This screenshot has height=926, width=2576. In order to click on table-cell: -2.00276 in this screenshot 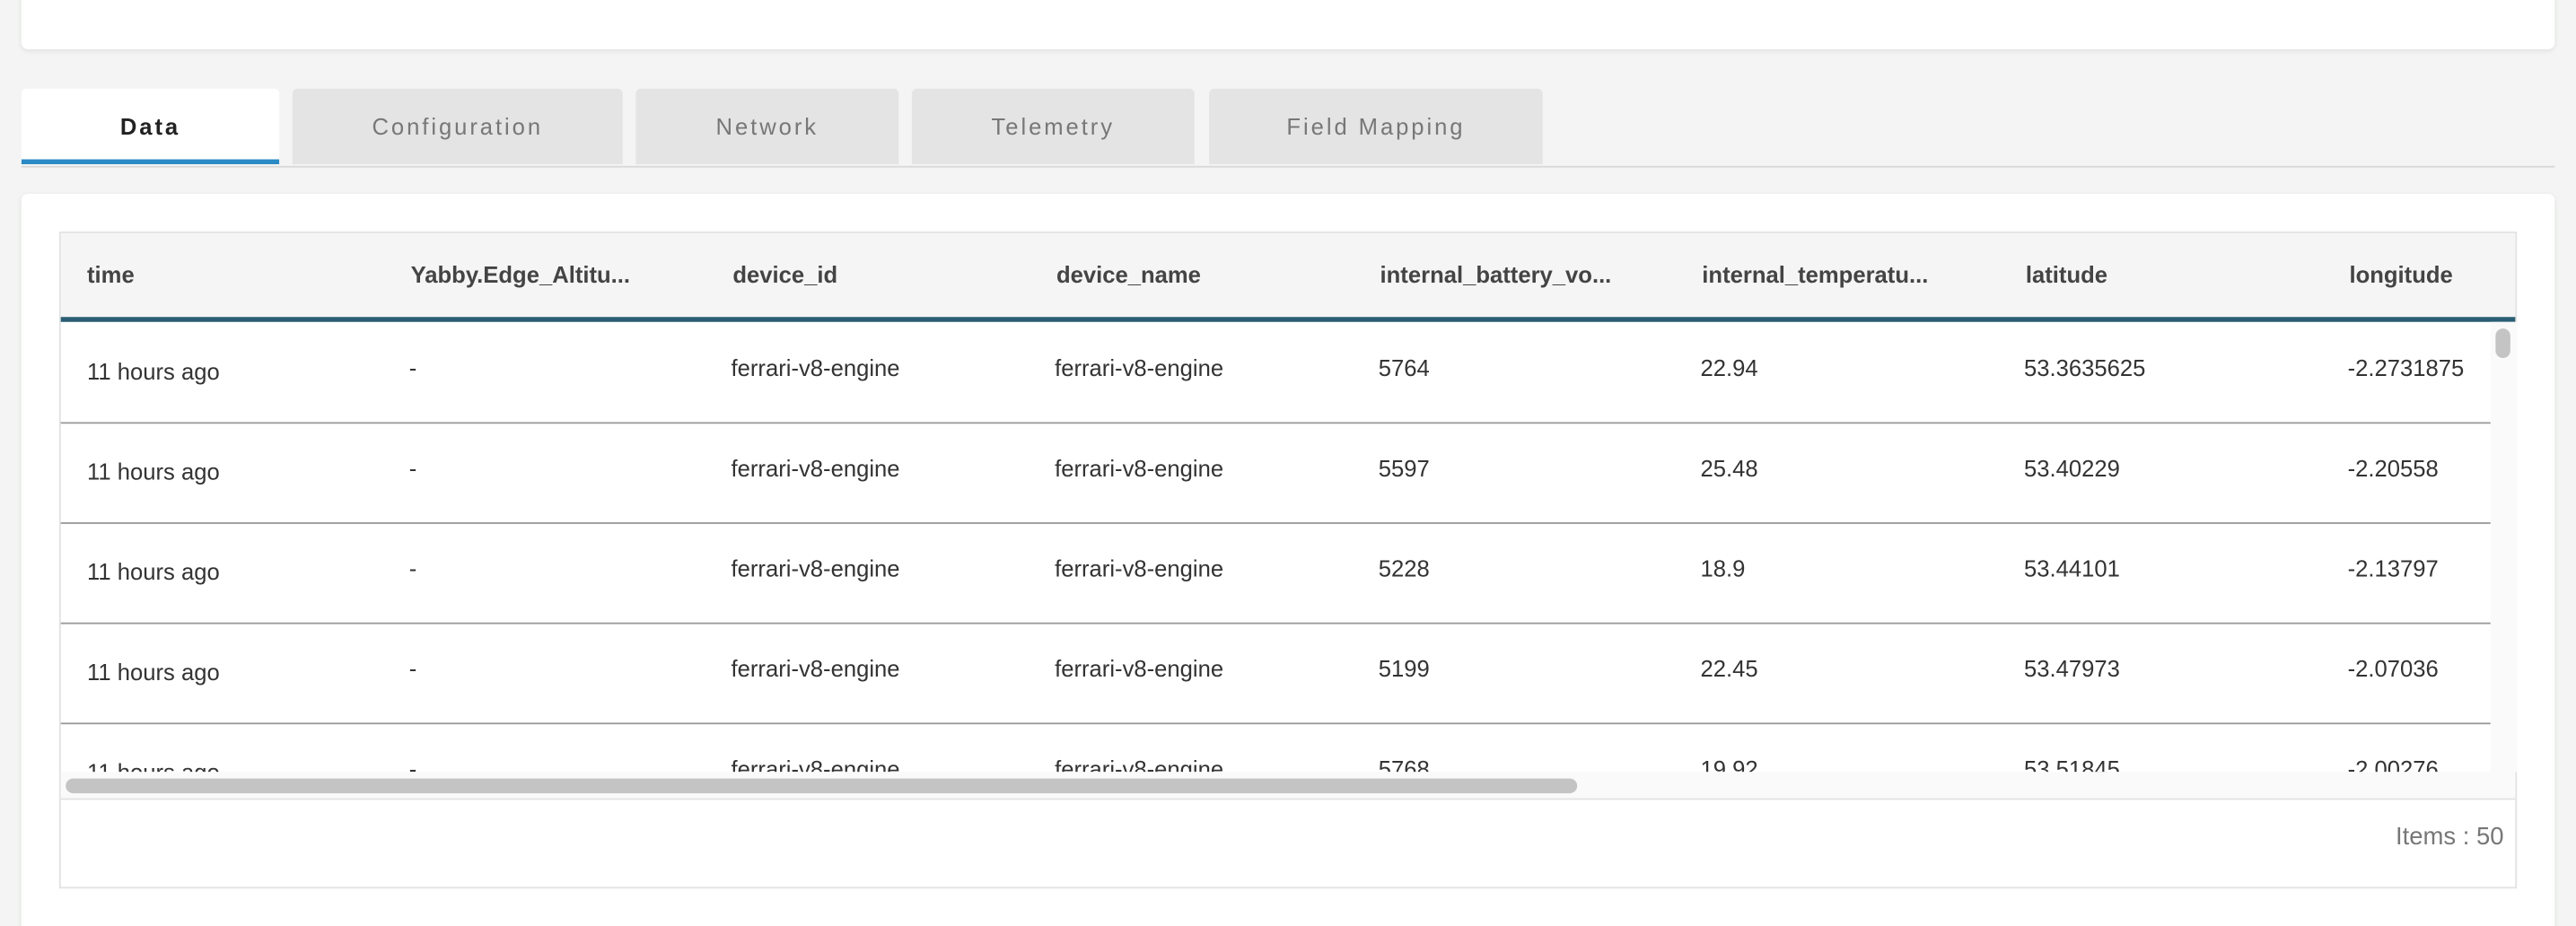, I will do `click(2393, 764)`.